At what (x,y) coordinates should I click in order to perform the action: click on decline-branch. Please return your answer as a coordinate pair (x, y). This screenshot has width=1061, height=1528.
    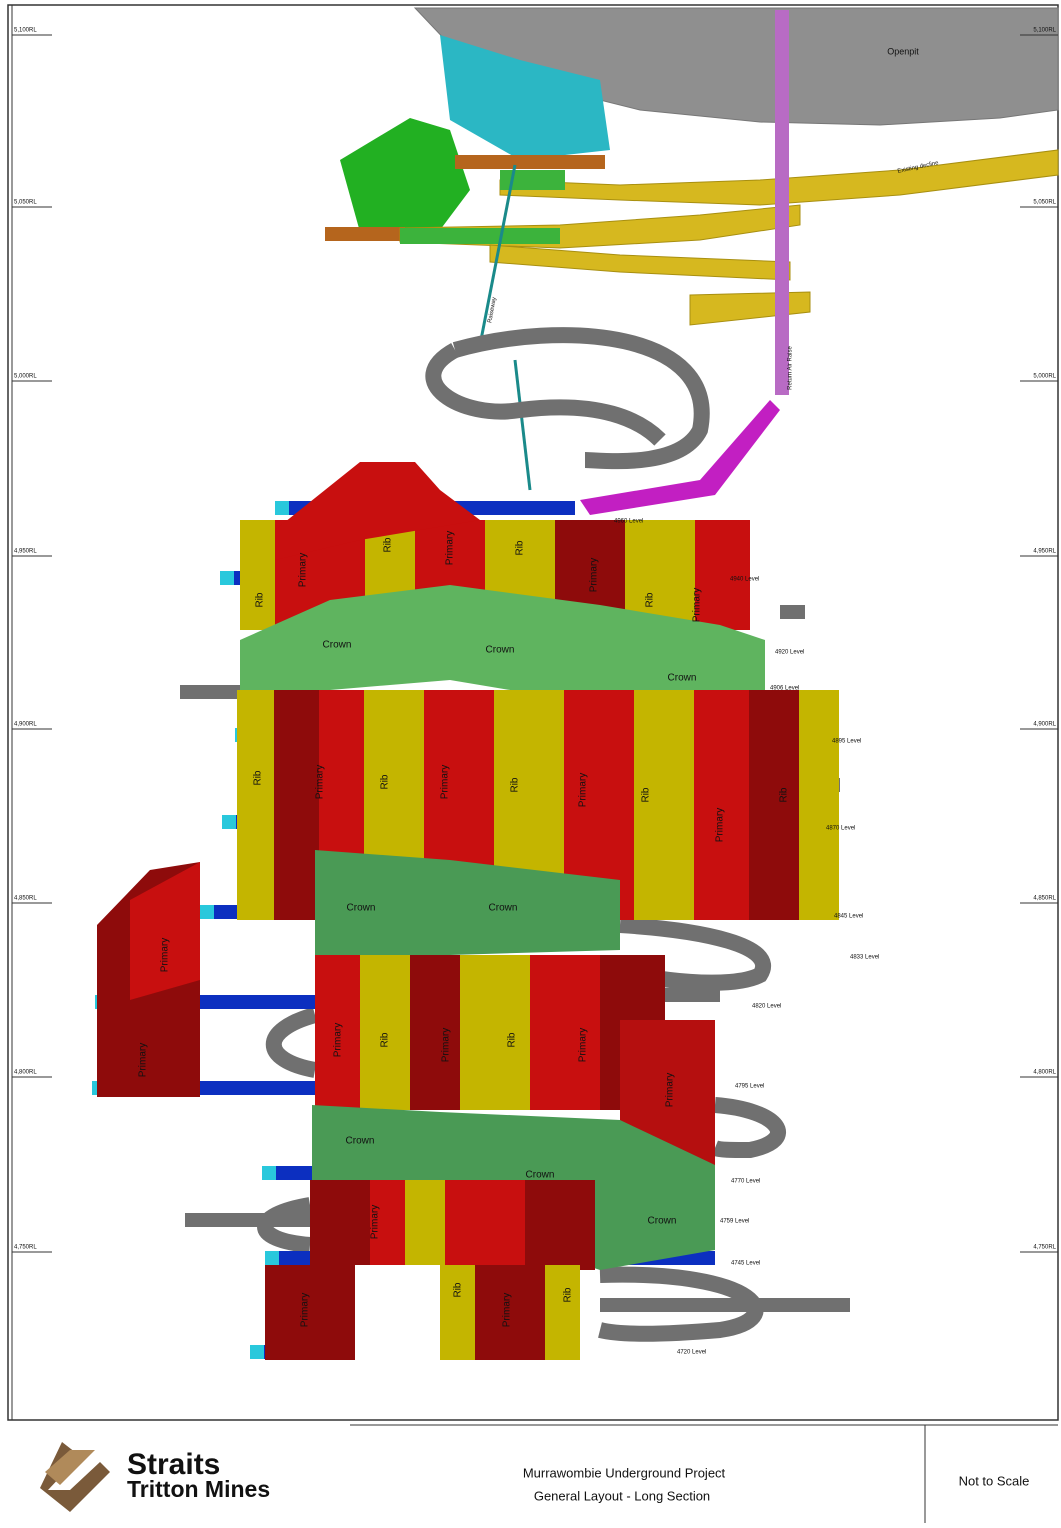
    Looking at the image, I should click on (640, 262).